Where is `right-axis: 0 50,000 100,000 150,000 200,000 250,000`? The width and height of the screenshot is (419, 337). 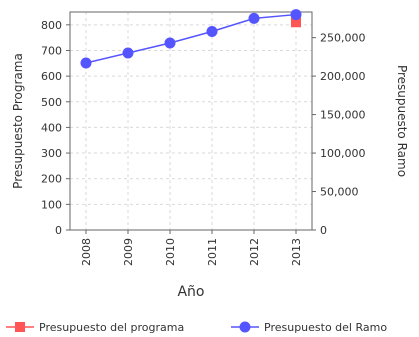
right-axis: 0 50,000 100,000 150,000 200,000 250,000 is located at coordinates (339, 134).